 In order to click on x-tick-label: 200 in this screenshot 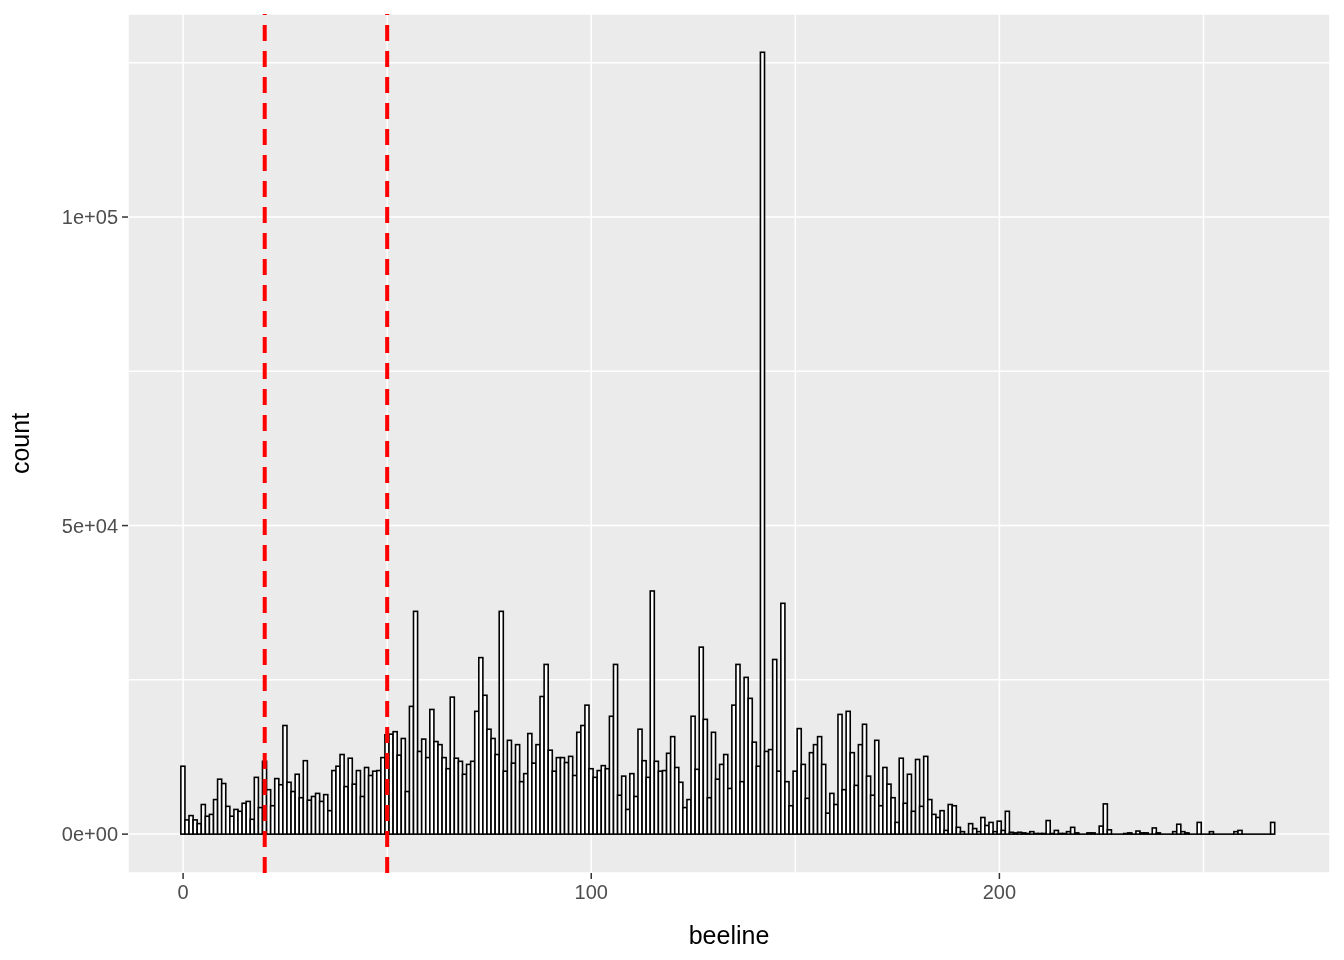, I will do `click(999, 892)`.